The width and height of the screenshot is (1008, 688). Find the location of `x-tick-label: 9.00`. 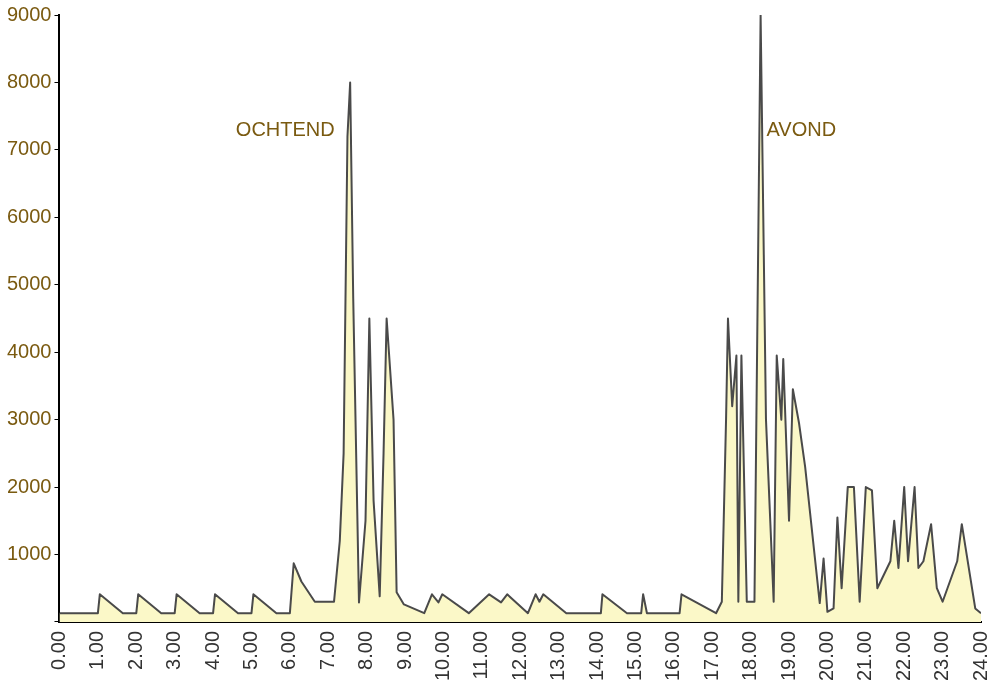

x-tick-label: 9.00 is located at coordinates (403, 650).